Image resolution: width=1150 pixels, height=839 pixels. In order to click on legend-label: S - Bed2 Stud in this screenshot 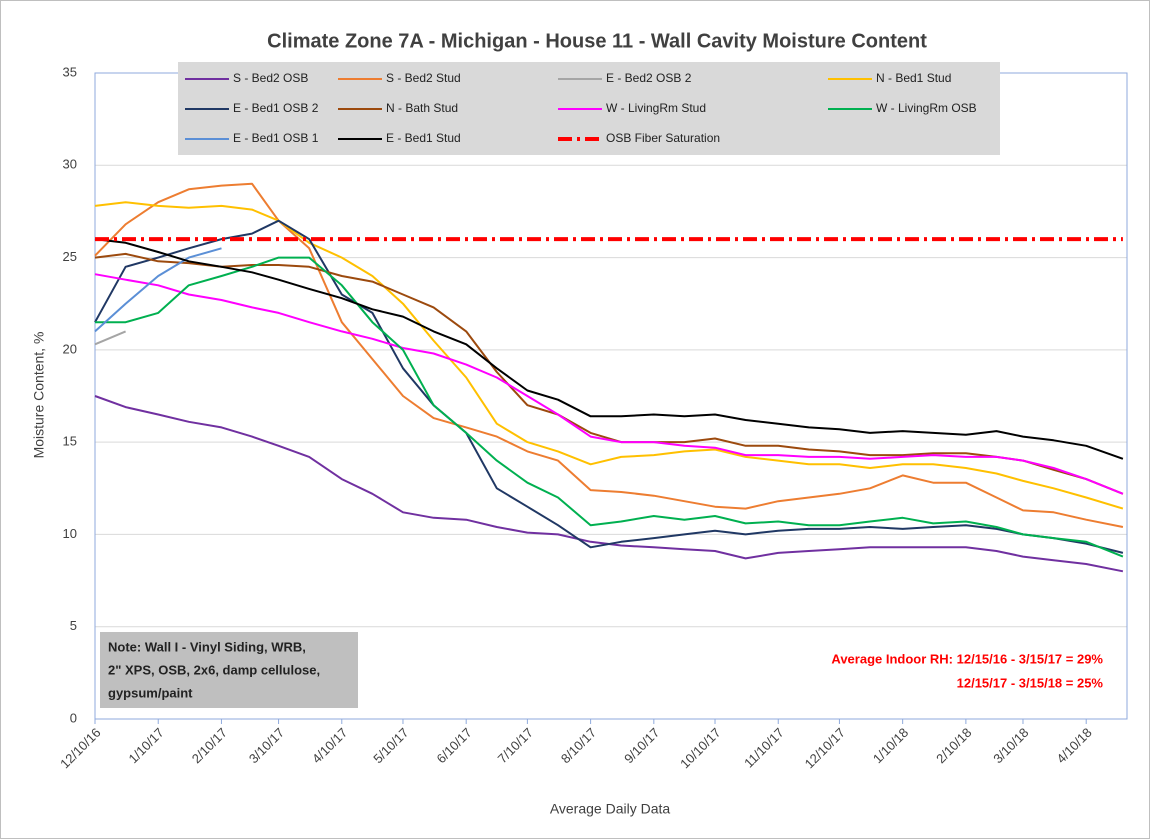, I will do `click(423, 78)`.